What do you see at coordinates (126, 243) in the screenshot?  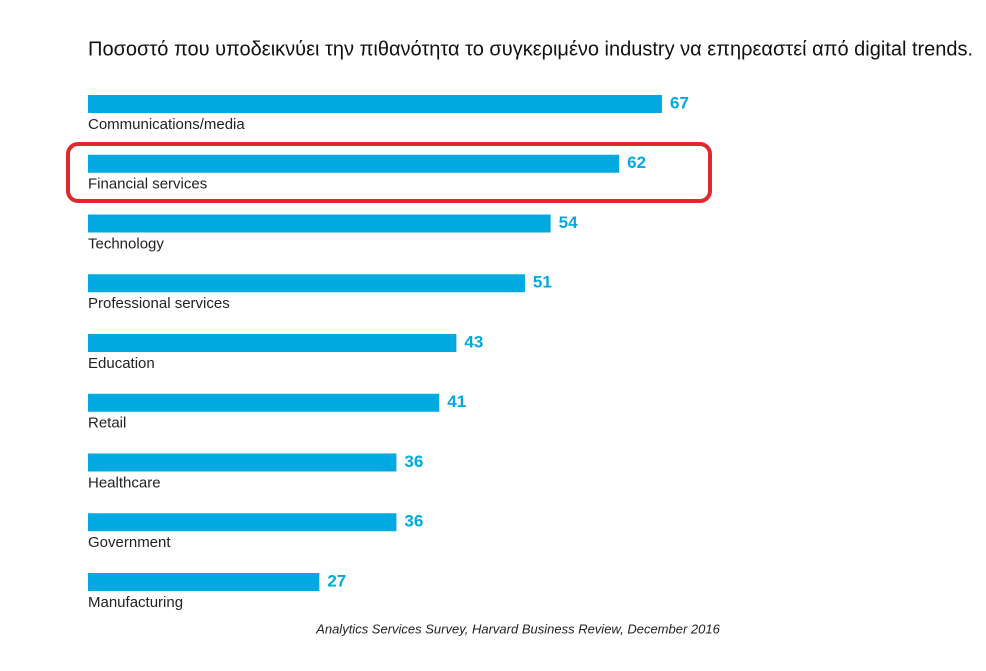 I see `category-label: Technology` at bounding box center [126, 243].